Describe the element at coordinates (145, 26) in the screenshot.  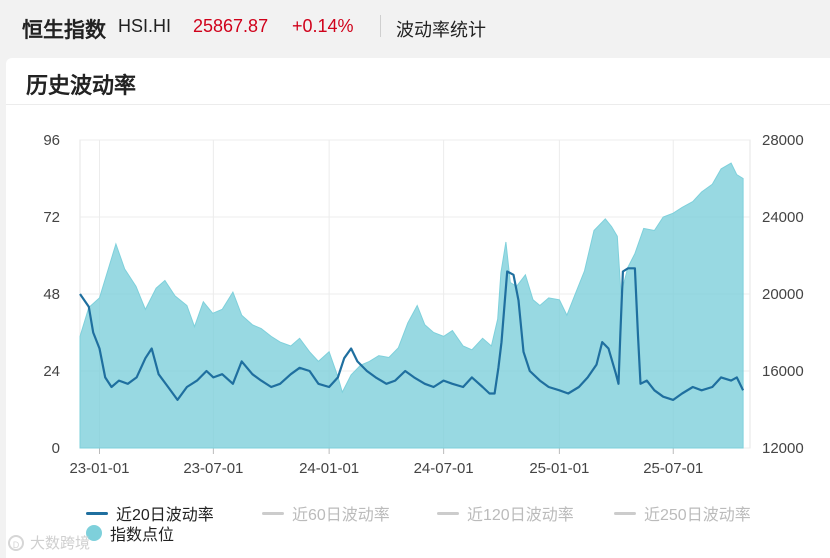
I see `index-code: HSI.HI` at that location.